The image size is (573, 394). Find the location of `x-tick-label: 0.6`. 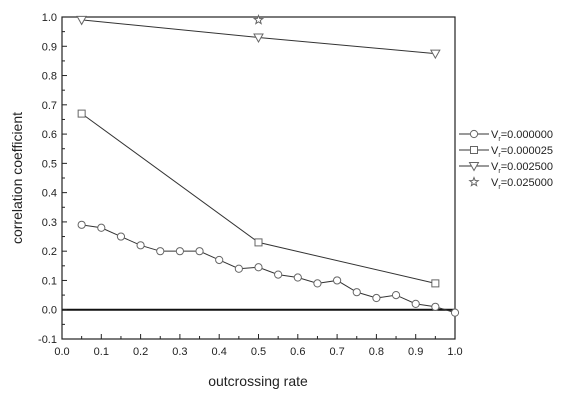

x-tick-label: 0.6 is located at coordinates (297, 352).